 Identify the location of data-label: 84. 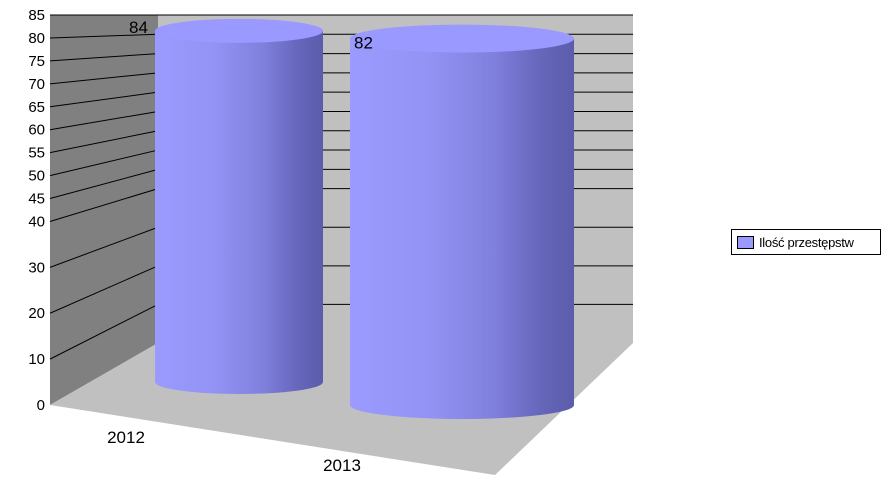
(138, 27).